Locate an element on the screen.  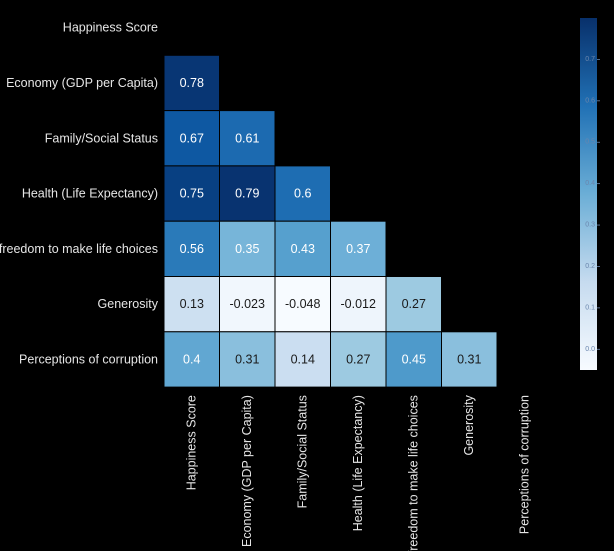
cell-value-label: 0.37 is located at coordinates (358, 249).